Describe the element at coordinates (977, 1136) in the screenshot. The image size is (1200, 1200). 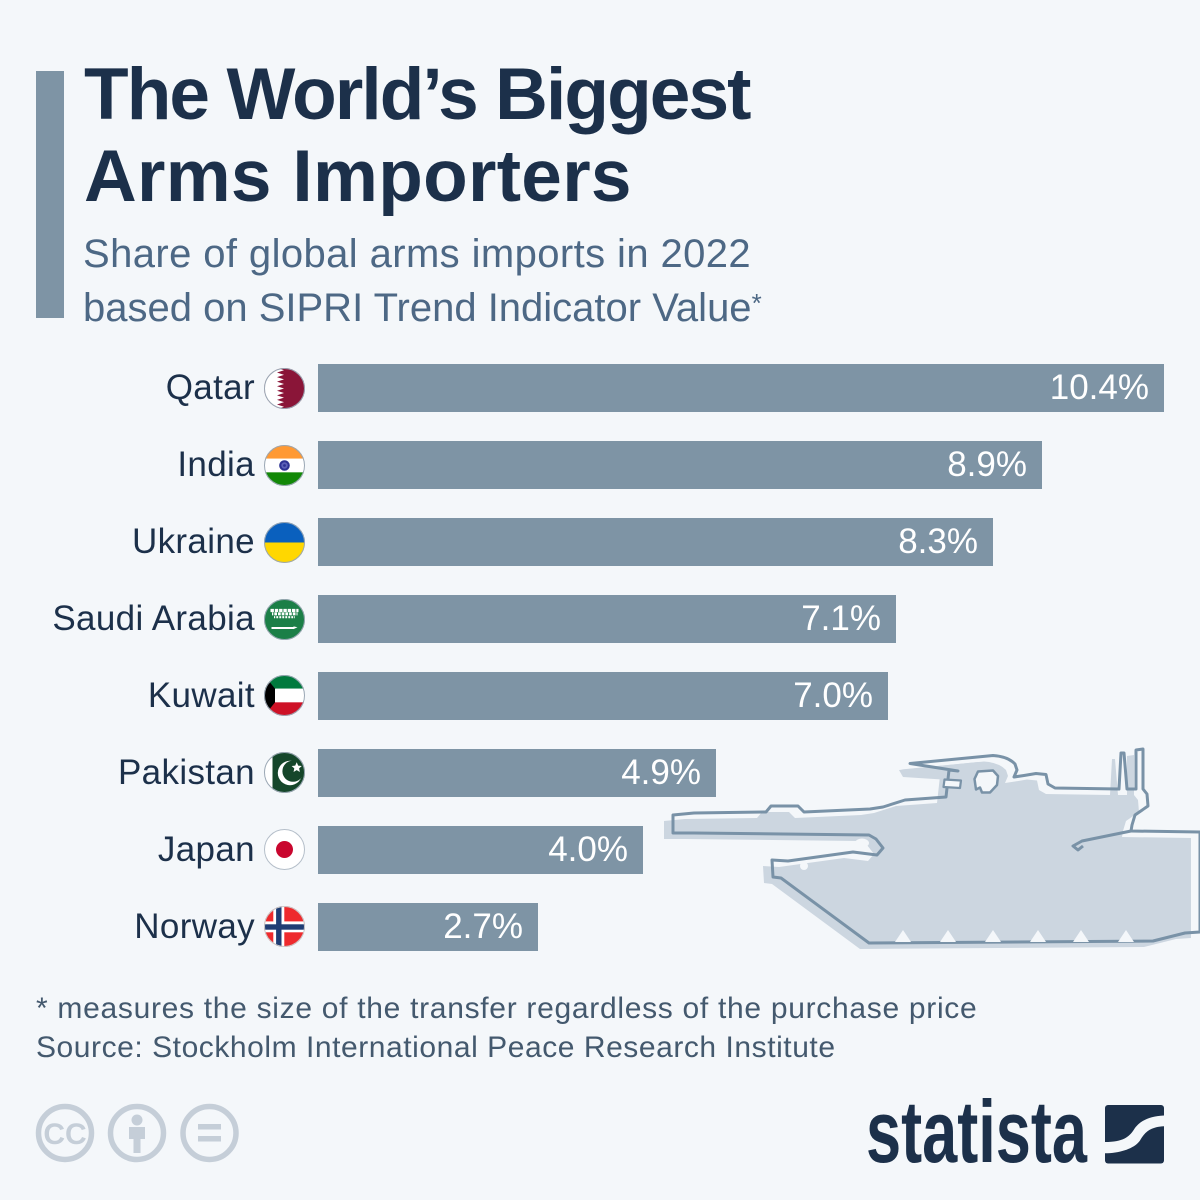
I see `svg-text: statista` at that location.